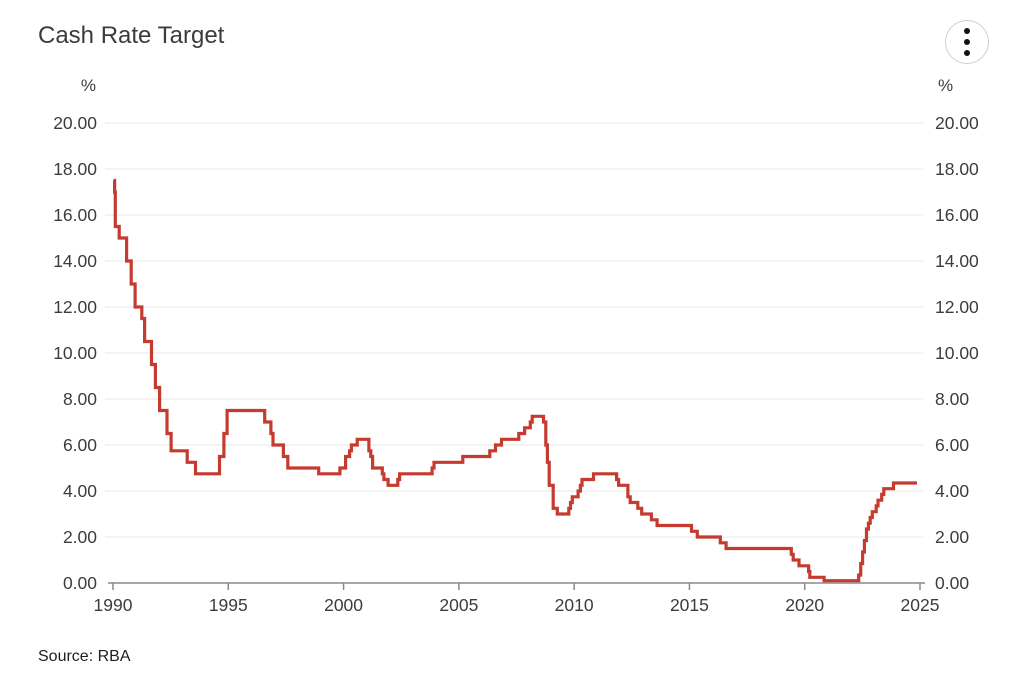  I want to click on x-axis-label: 2015, so click(689, 605).